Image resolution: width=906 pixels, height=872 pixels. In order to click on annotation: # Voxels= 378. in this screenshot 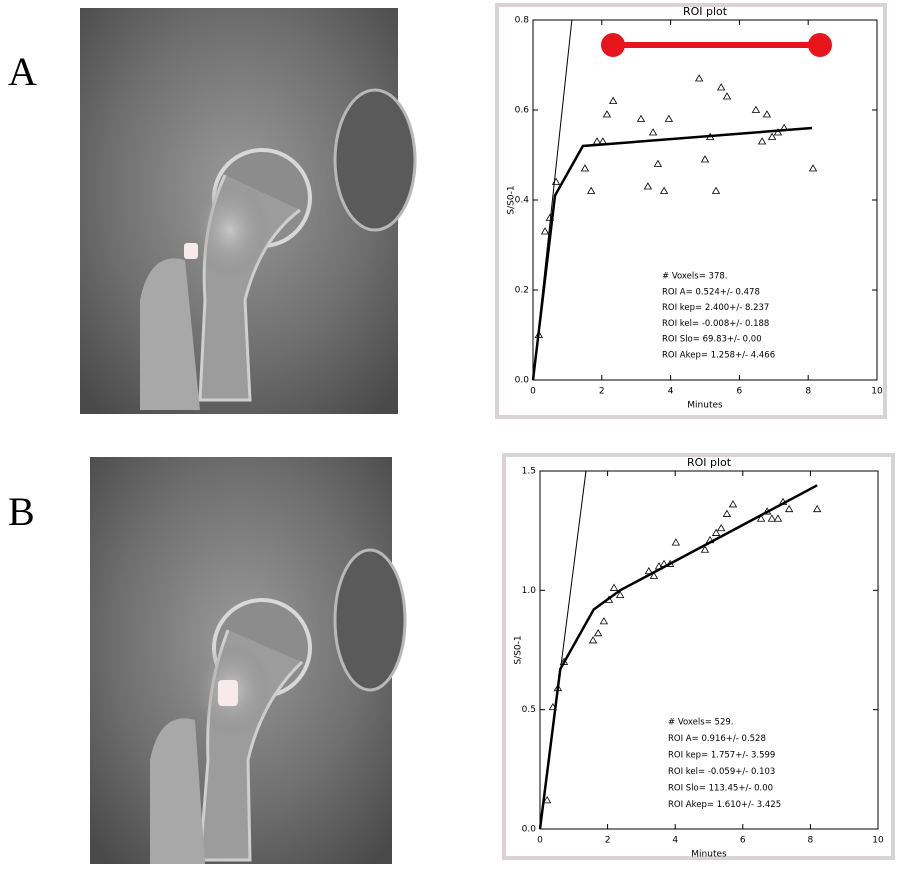, I will do `click(694, 277)`.